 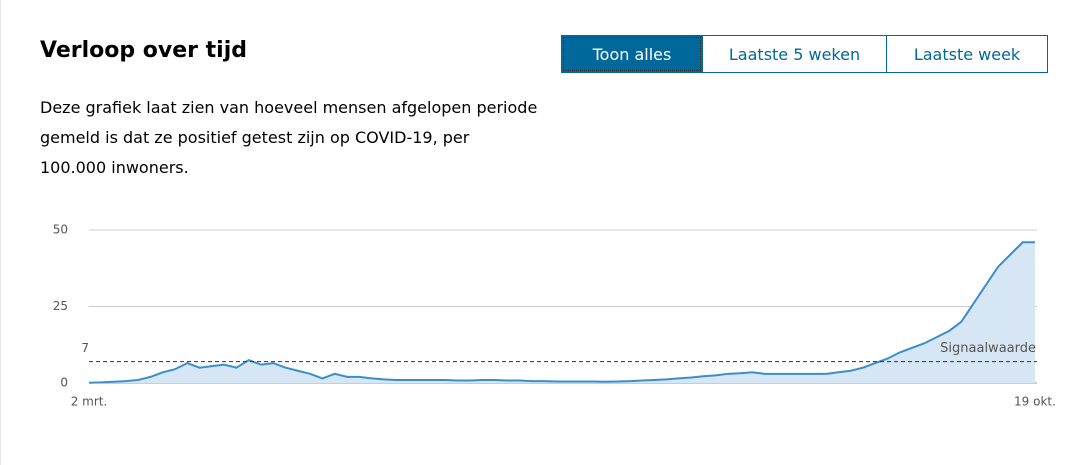 What do you see at coordinates (144, 50) in the screenshot?
I see `title: Verloop over tijd` at bounding box center [144, 50].